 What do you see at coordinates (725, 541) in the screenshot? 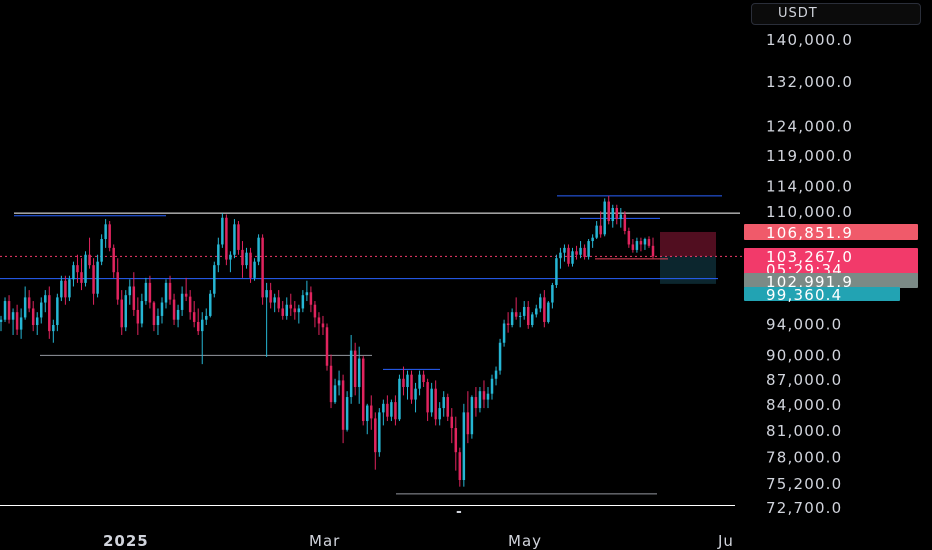
I see `x-tick-label: Ju` at bounding box center [725, 541].